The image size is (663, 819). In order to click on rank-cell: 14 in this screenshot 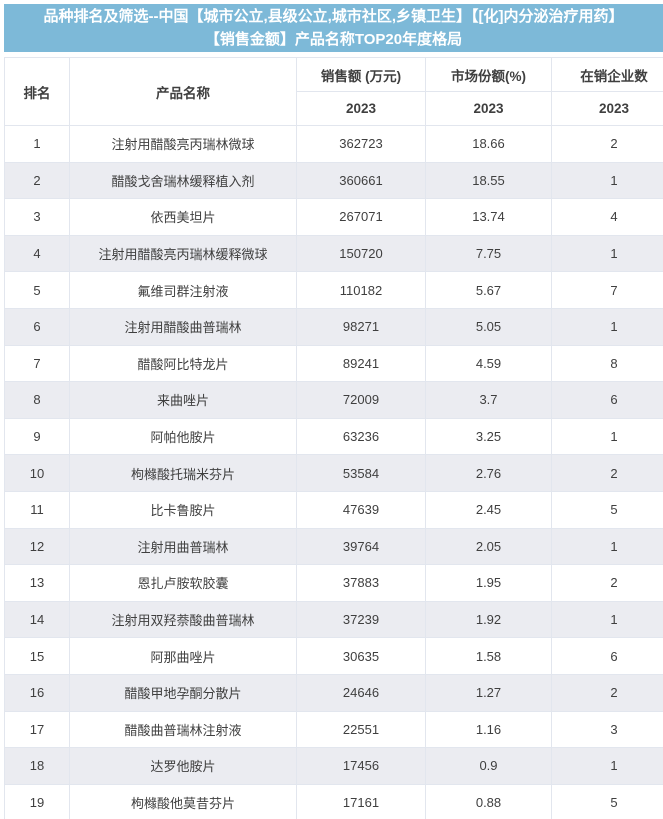, I will do `click(37, 619)`.